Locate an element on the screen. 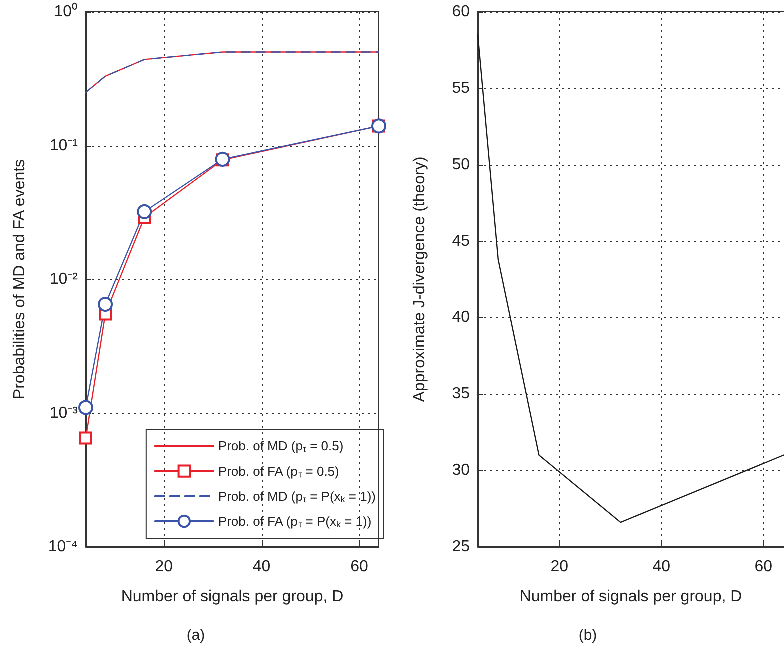  y-tick-label: 60 is located at coordinates (461, 12).